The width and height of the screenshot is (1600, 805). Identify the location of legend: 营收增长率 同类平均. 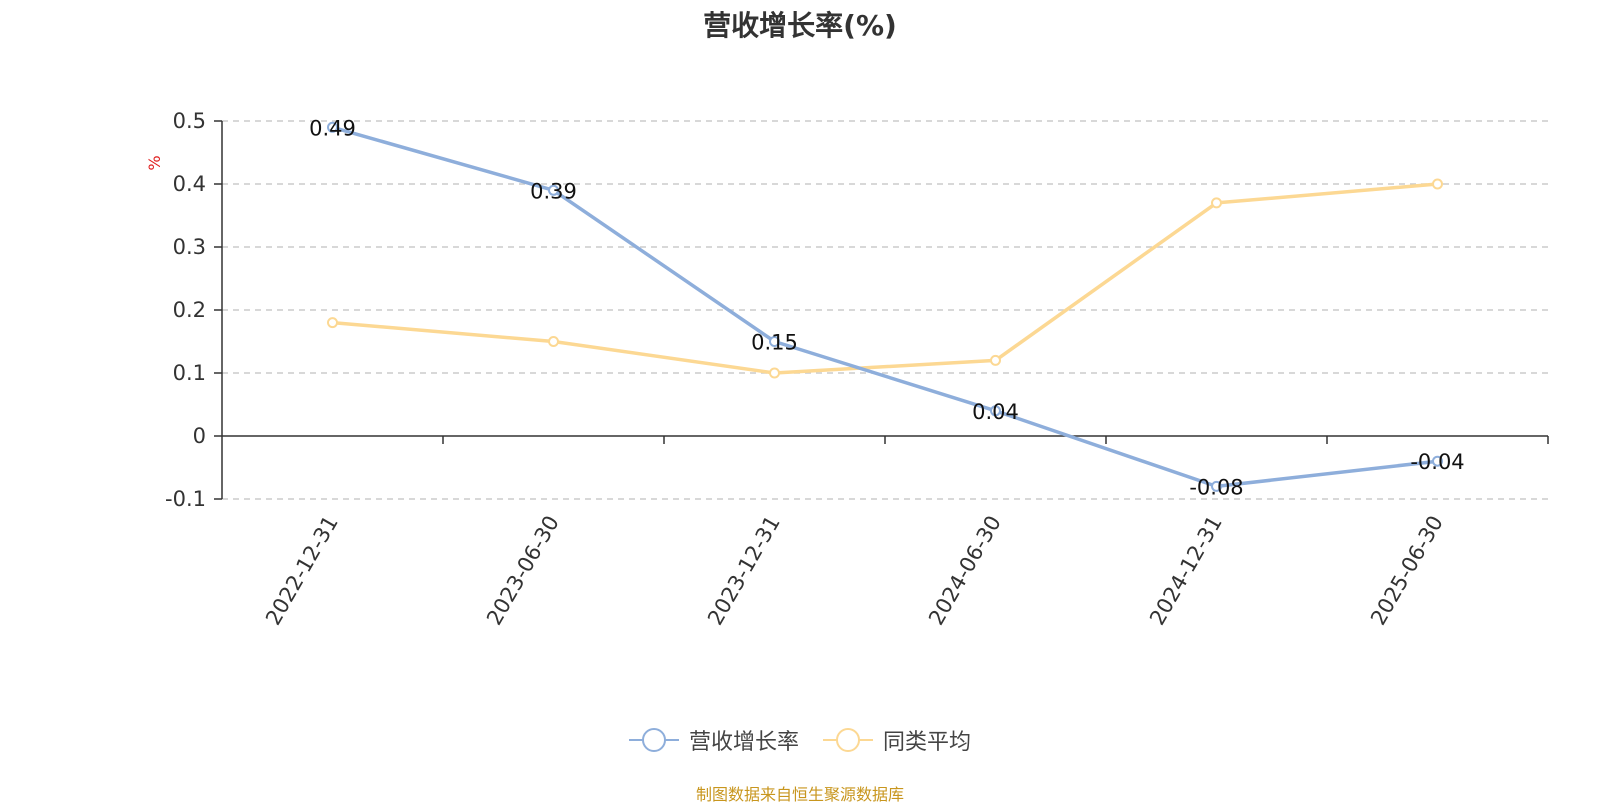
(800, 740).